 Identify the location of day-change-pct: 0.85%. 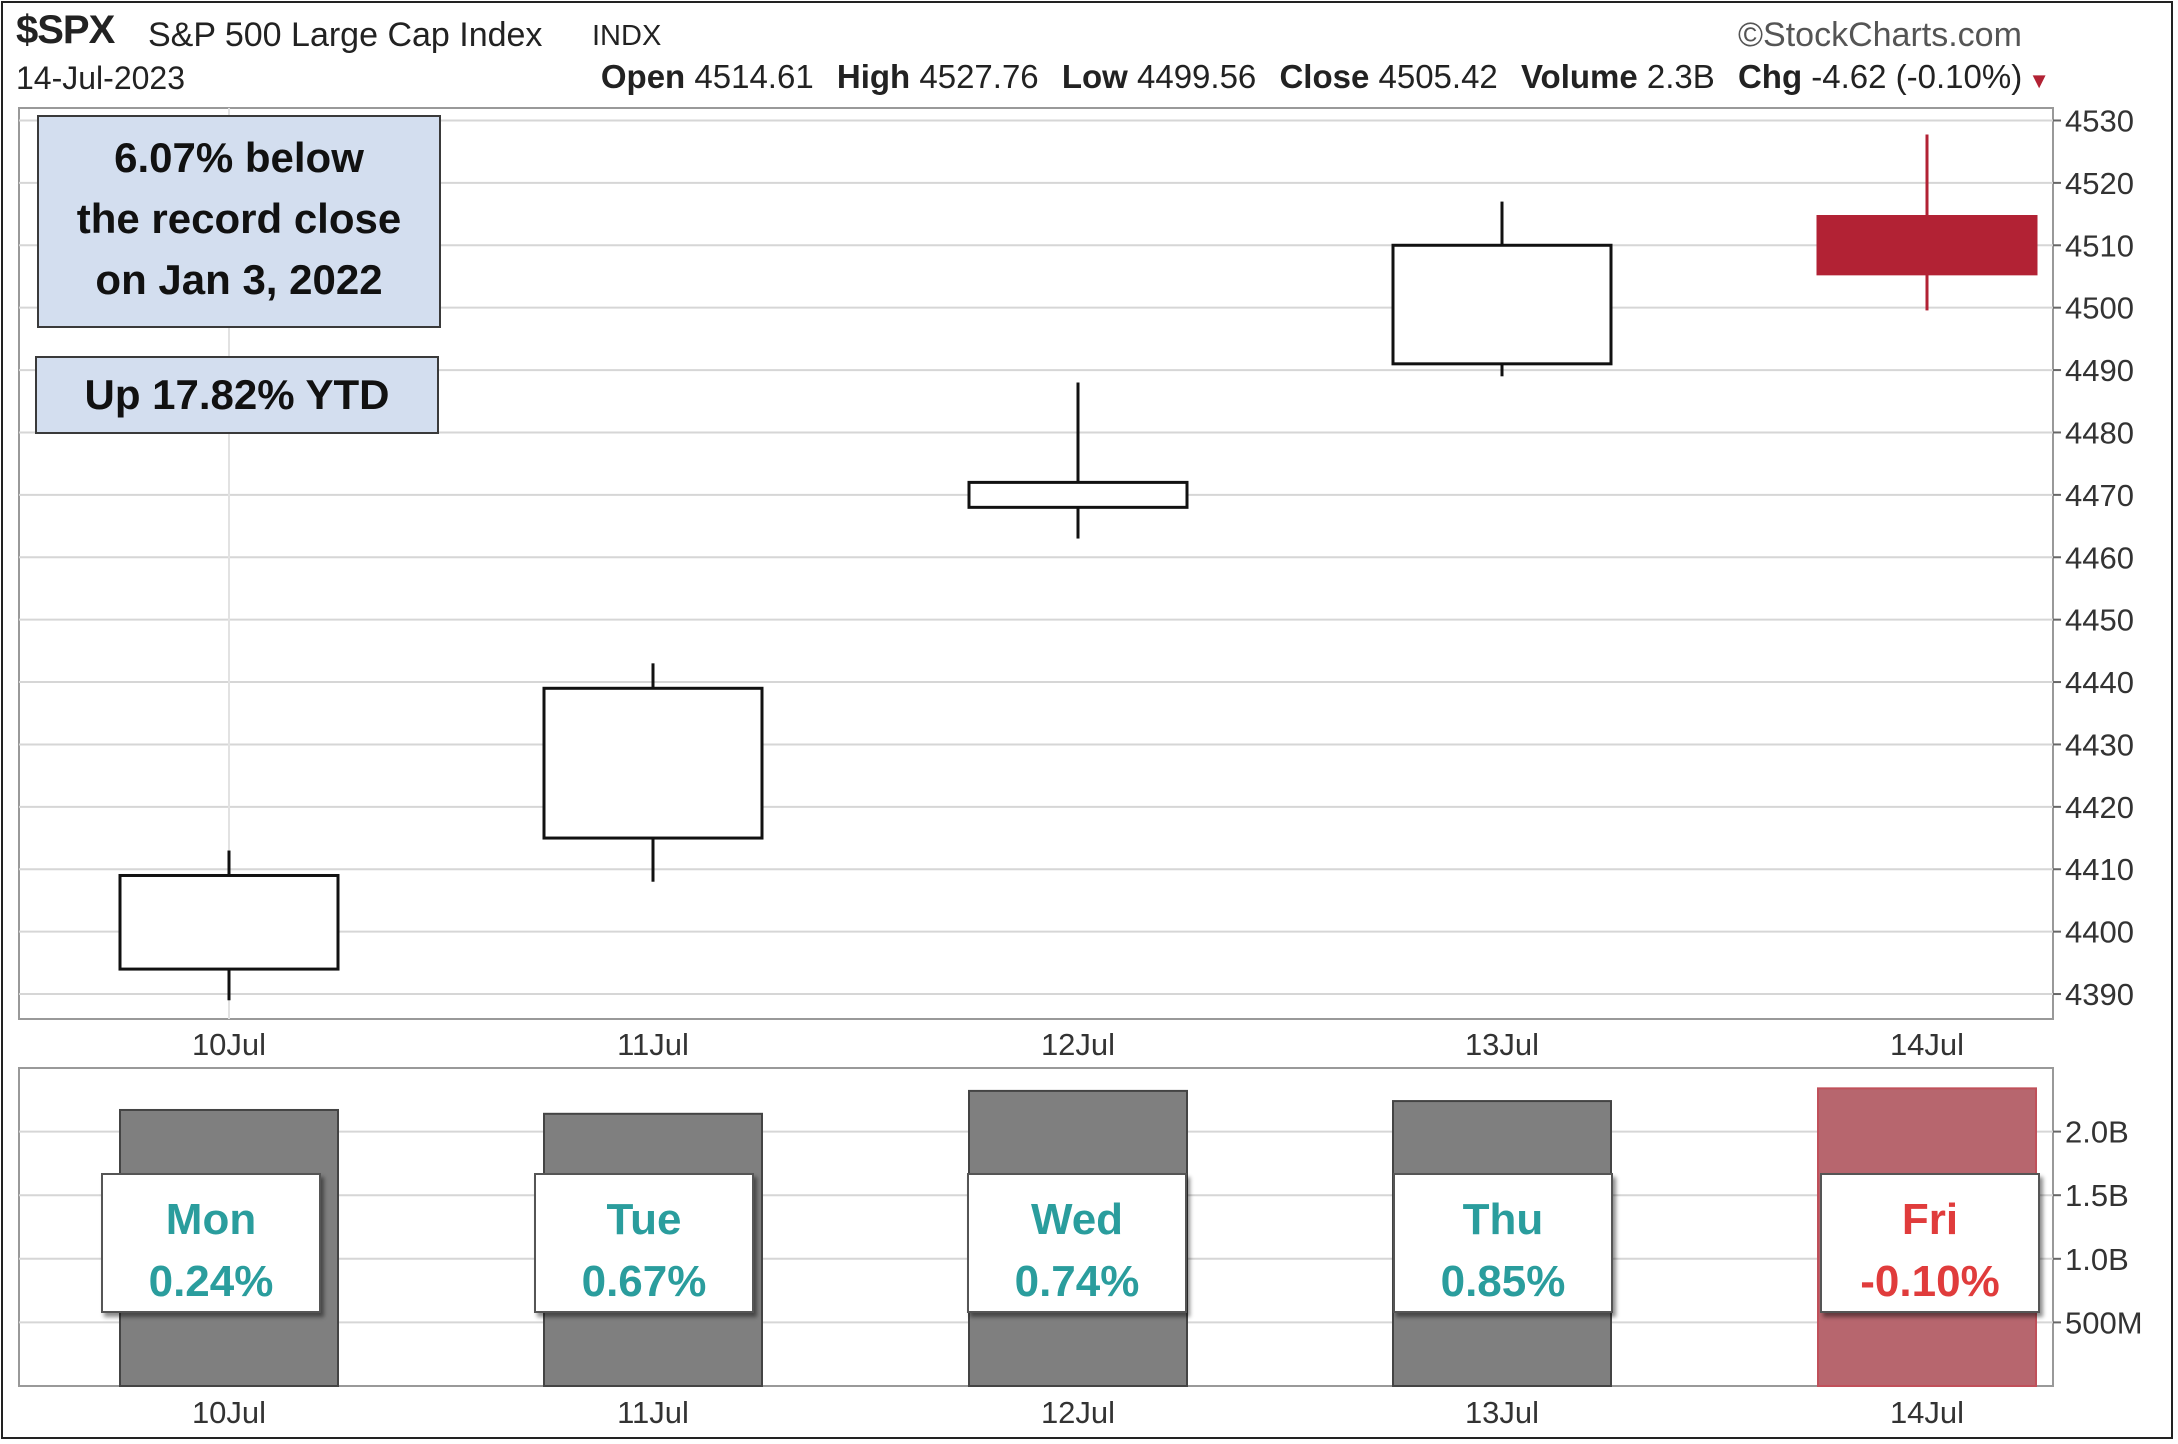
(1503, 1281).